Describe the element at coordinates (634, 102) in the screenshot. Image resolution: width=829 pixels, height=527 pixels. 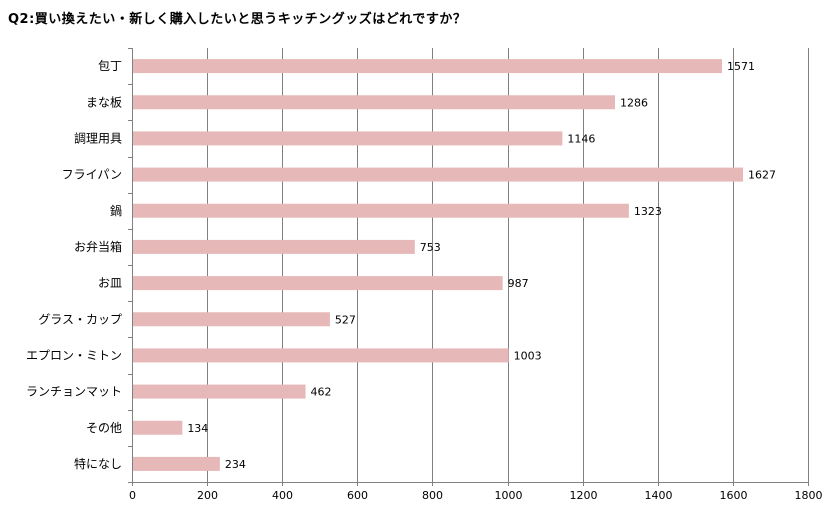
I see `value-label: 1286` at that location.